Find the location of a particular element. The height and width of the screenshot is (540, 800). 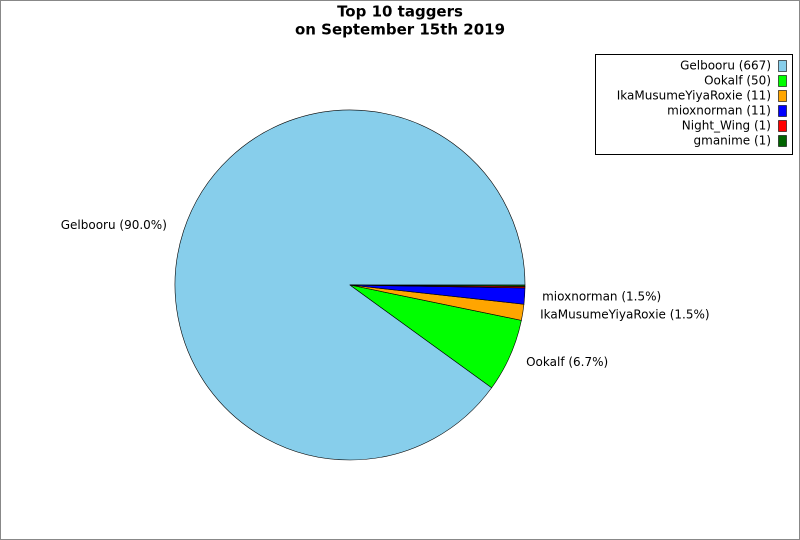

legend-label: IkaMusumeYiyaRoxie (11) is located at coordinates (694, 96).